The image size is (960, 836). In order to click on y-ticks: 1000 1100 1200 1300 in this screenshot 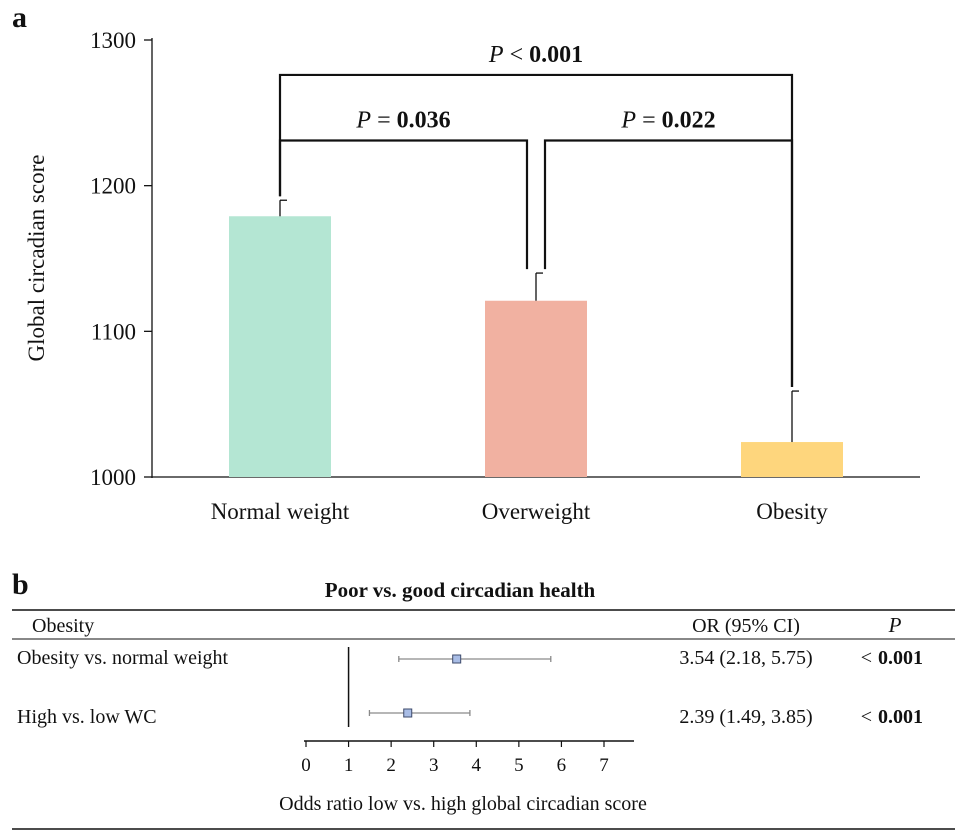, I will do `click(121, 259)`.